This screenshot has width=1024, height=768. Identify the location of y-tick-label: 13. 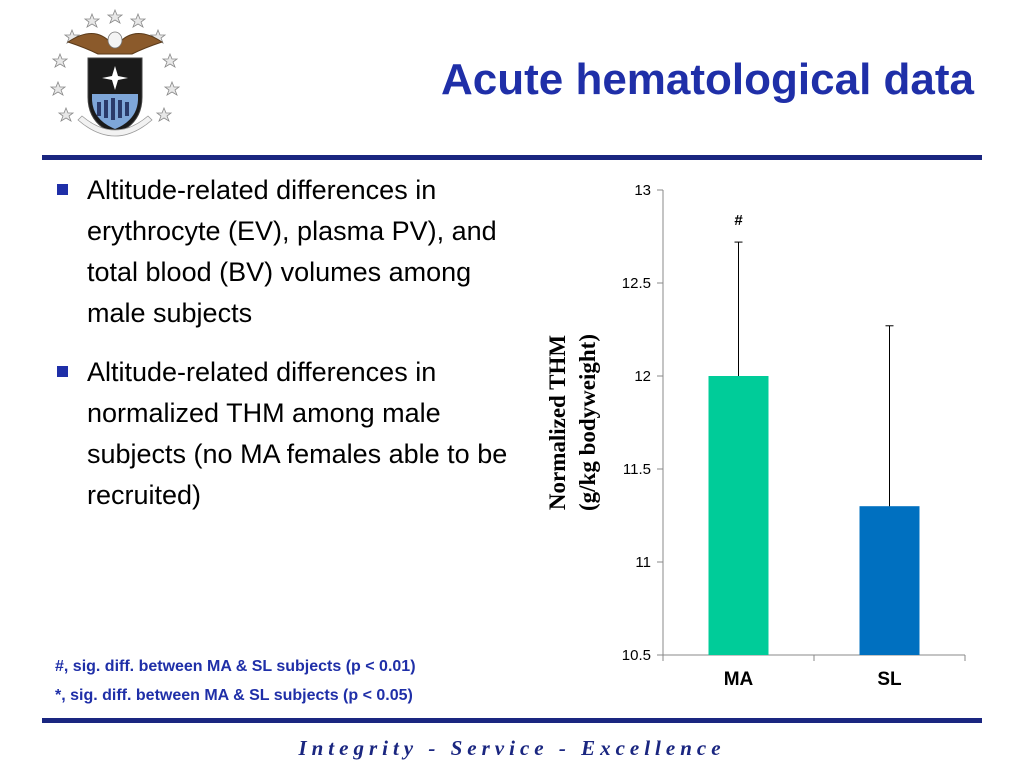
(642, 190).